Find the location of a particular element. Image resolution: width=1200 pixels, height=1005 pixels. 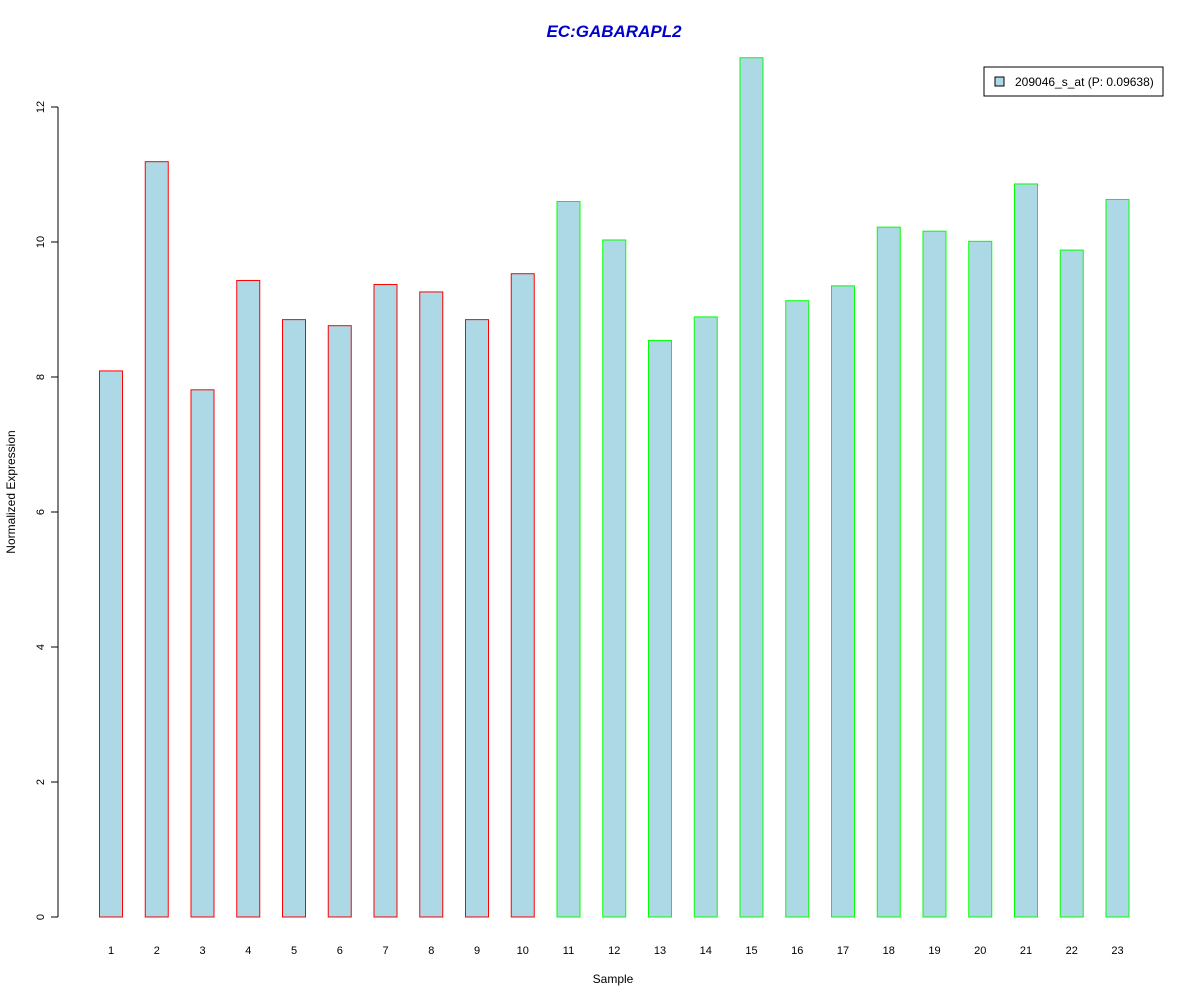

y-tick-label: 0 is located at coordinates (41, 917).